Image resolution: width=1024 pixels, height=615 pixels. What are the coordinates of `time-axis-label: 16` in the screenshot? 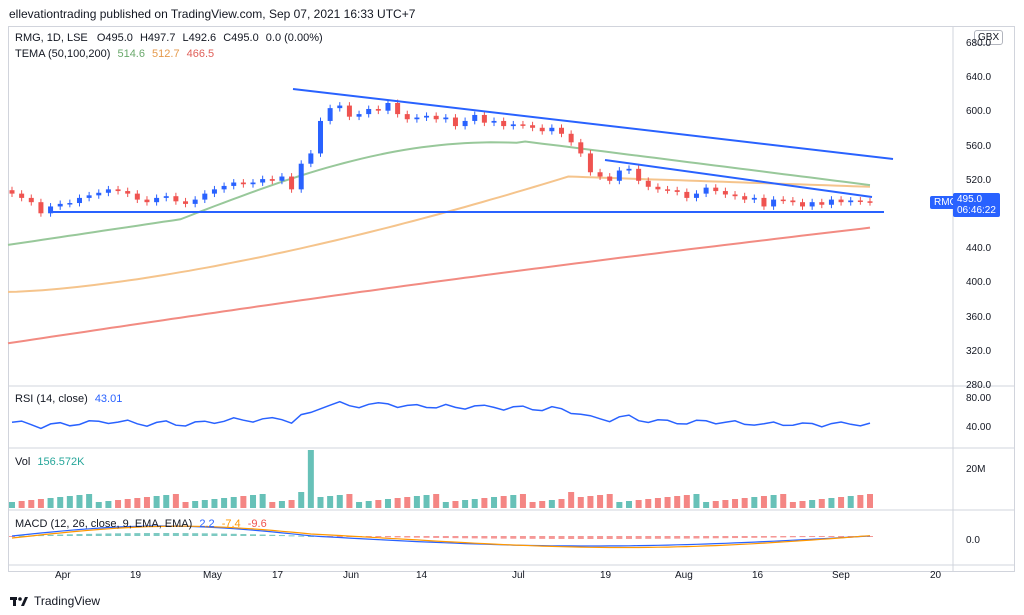 It's located at (758, 575).